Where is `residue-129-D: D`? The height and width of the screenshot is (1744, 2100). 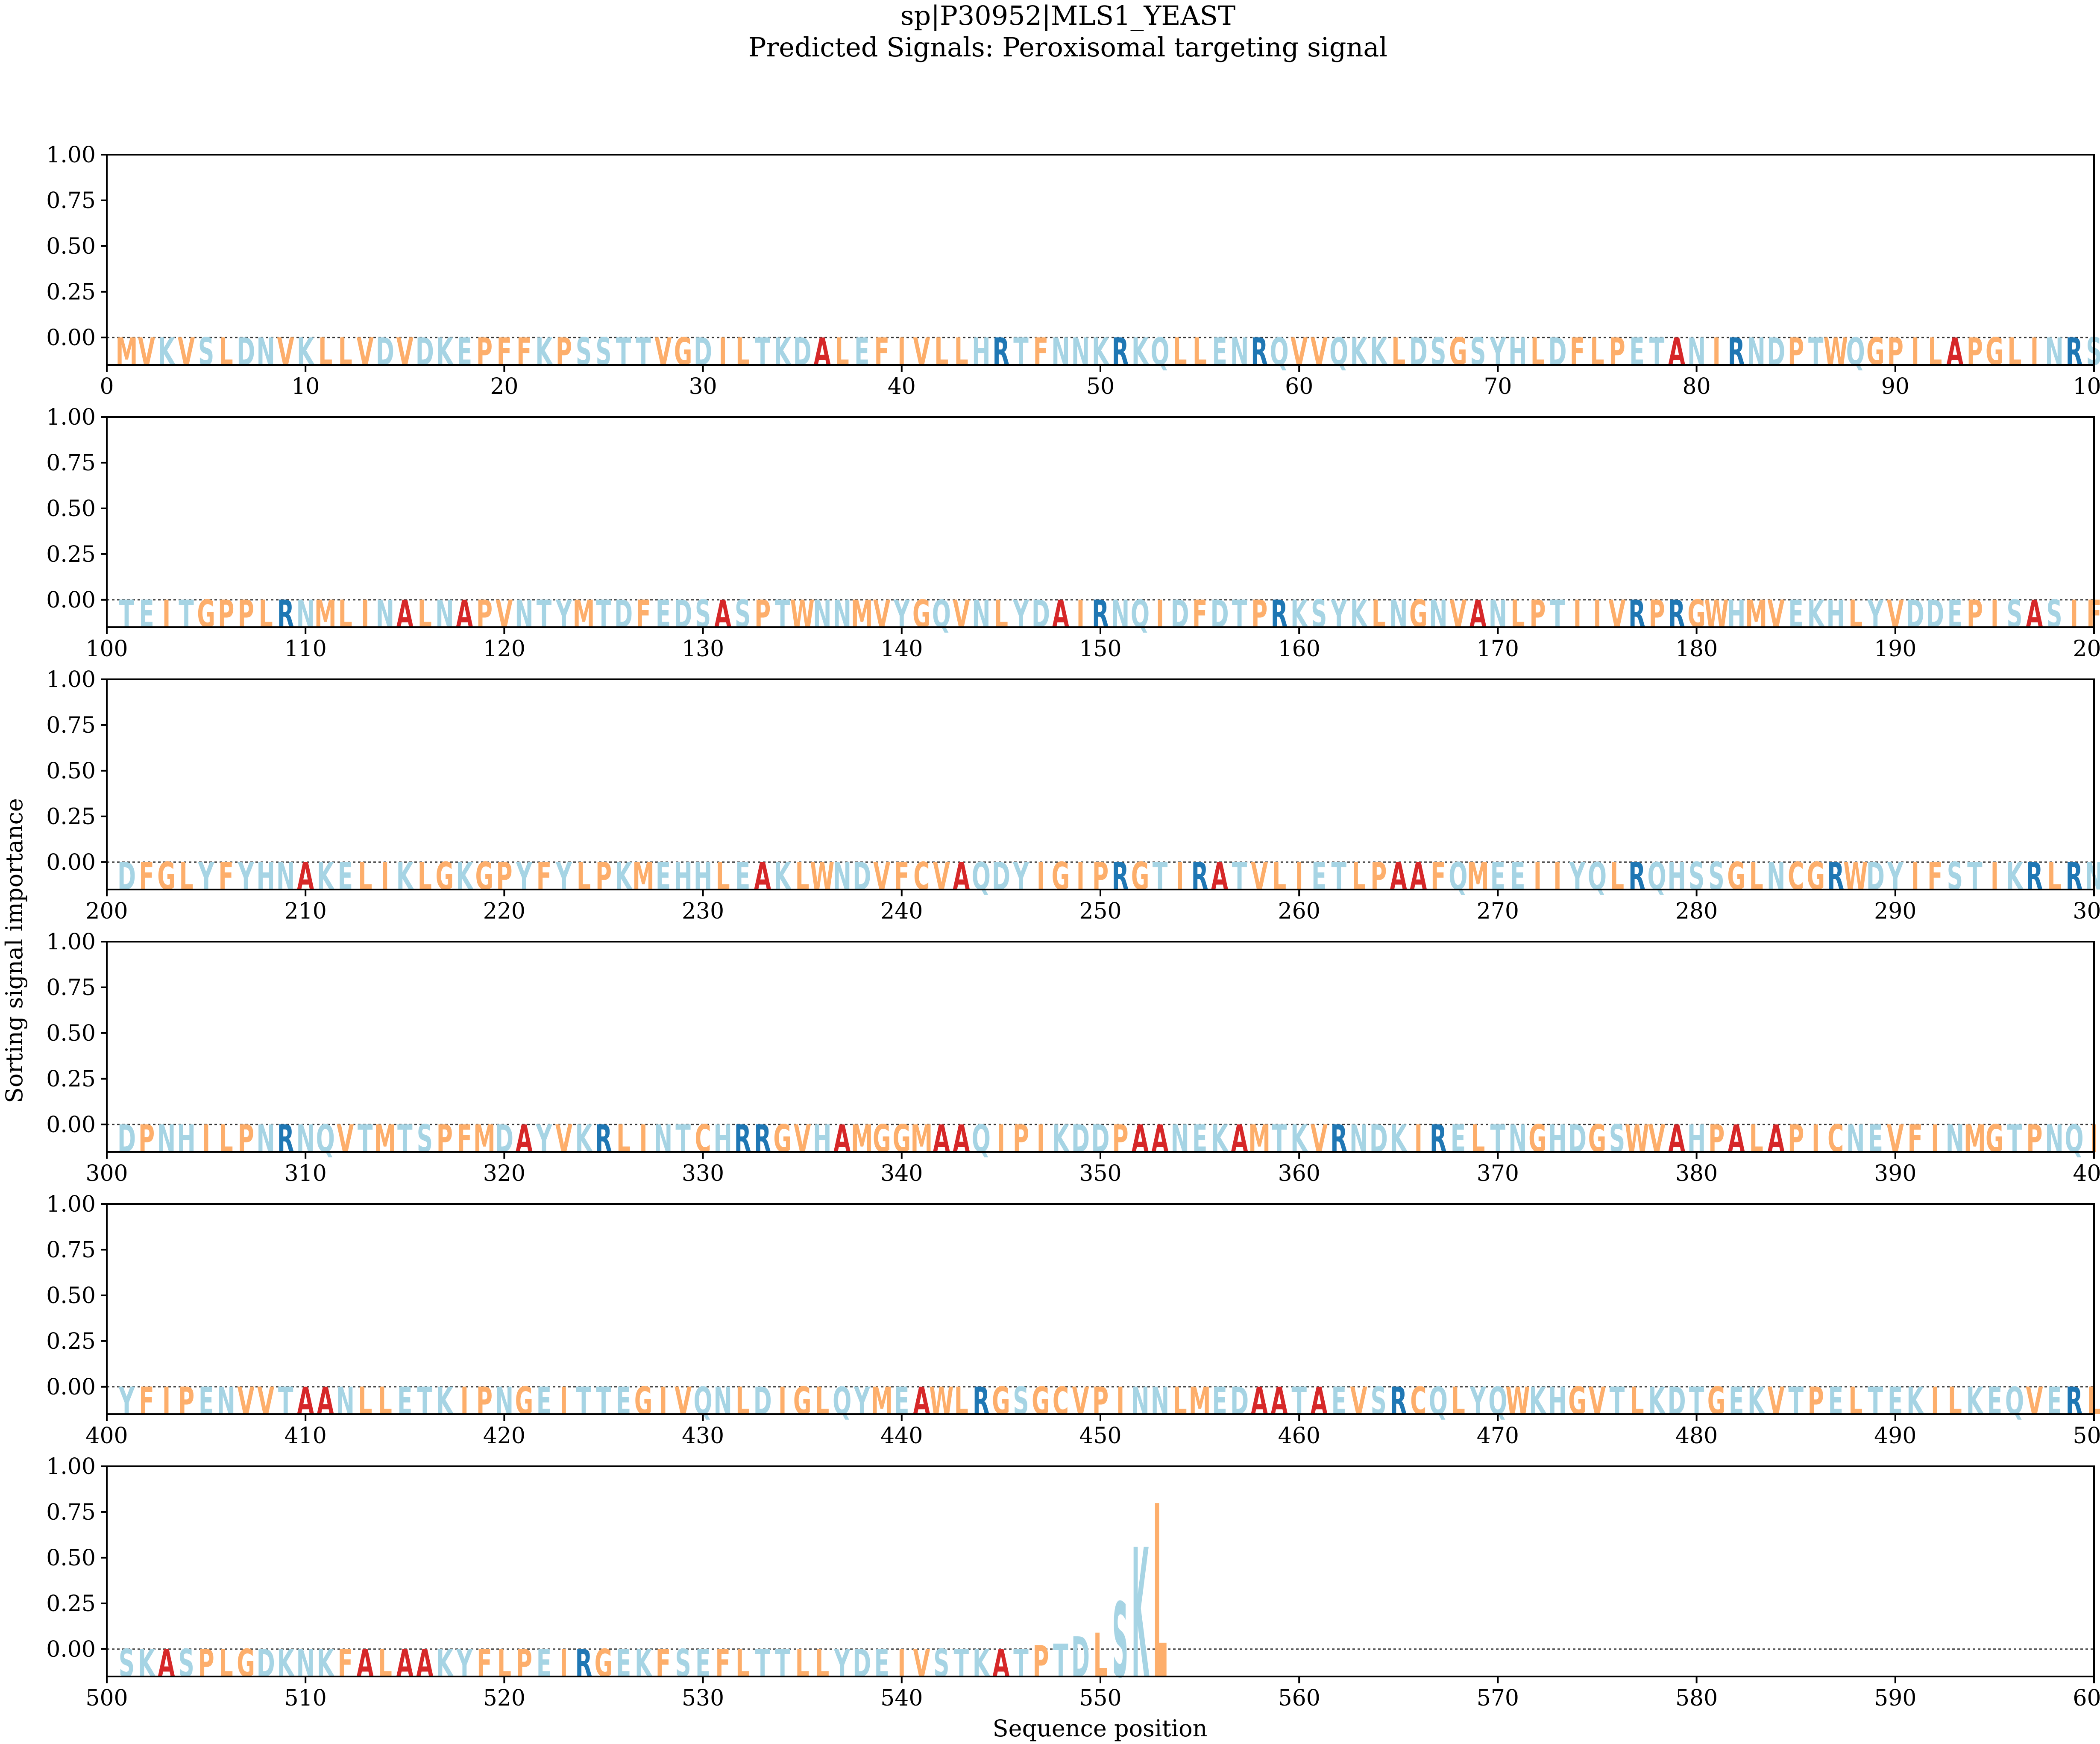 residue-129-D: D is located at coordinates (683, 615).